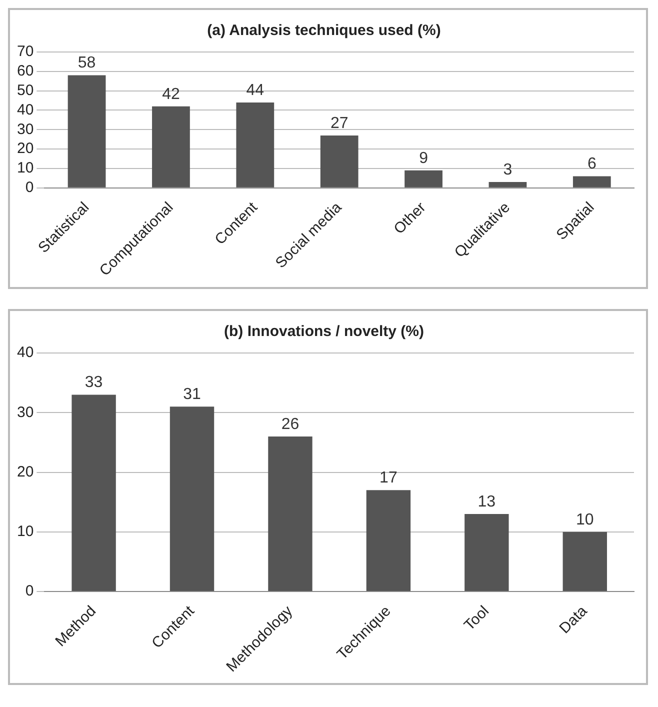 This screenshot has height=707, width=658. What do you see at coordinates (476, 618) in the screenshot?
I see `x-tick-label: Tool` at bounding box center [476, 618].